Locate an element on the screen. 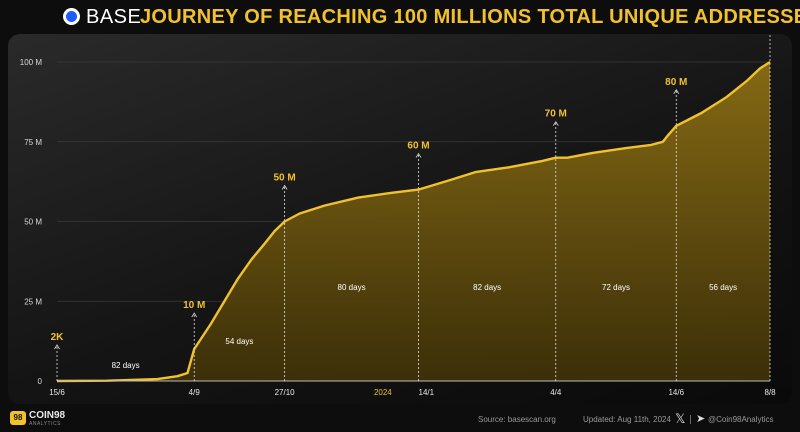 The height and width of the screenshot is (432, 800). y-tick-label: 25 M is located at coordinates (33, 301).